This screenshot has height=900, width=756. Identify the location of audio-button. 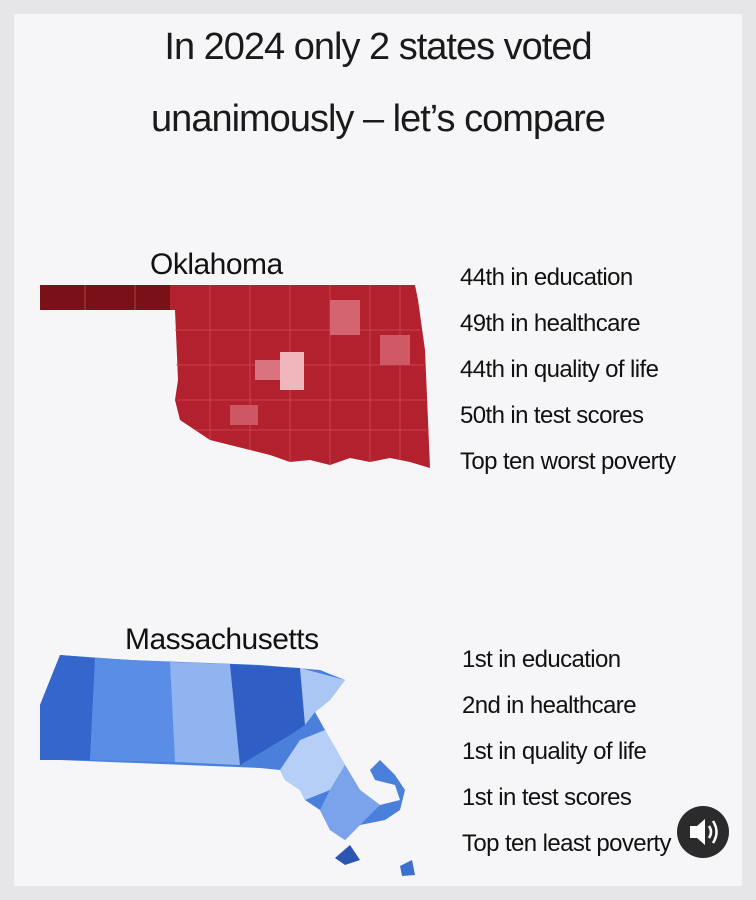
(703, 832).